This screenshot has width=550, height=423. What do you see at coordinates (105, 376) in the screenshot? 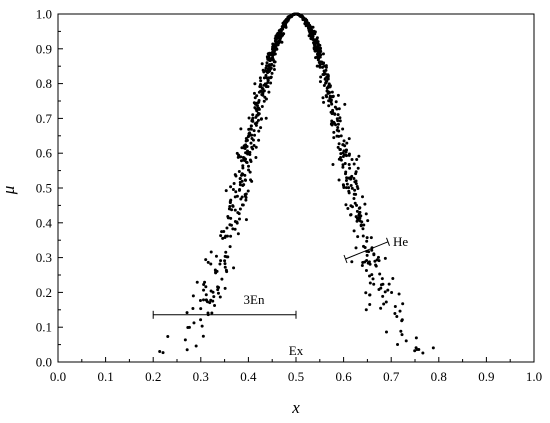
I see `x-tick-label: 0.1` at bounding box center [105, 376].